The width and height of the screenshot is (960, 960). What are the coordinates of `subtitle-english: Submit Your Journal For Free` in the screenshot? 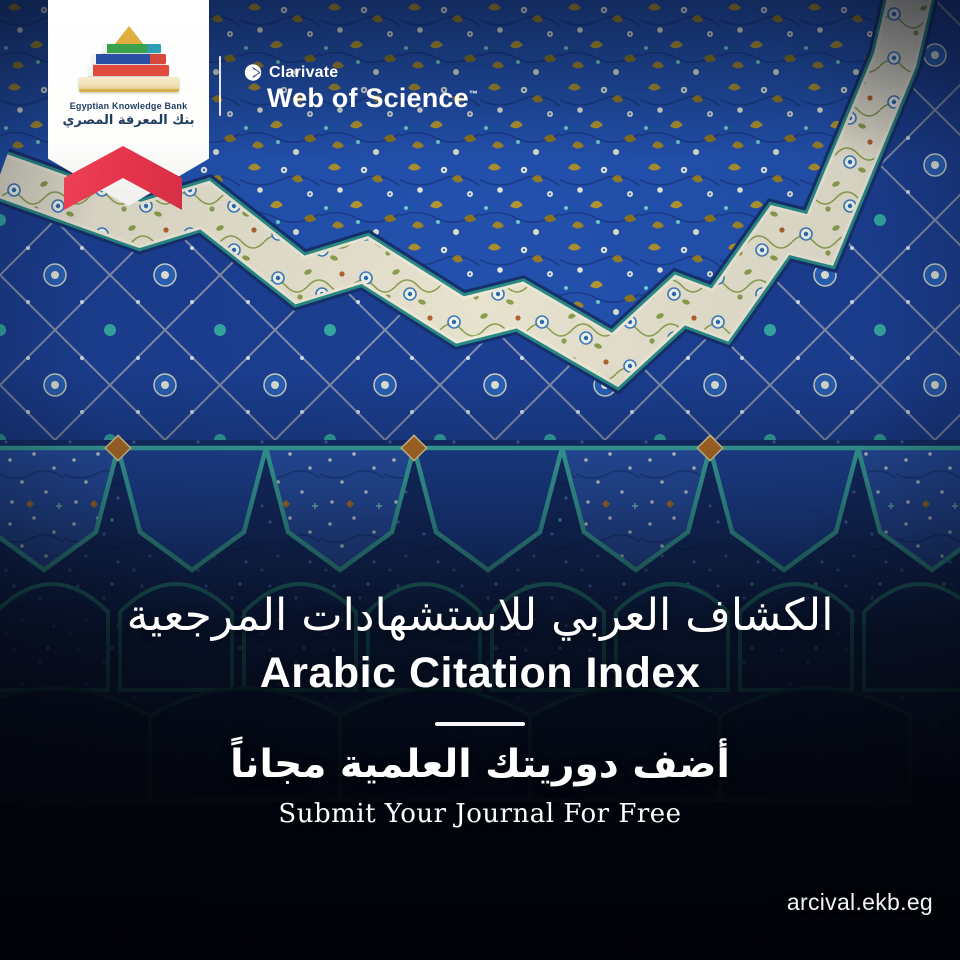 It's located at (480, 814).